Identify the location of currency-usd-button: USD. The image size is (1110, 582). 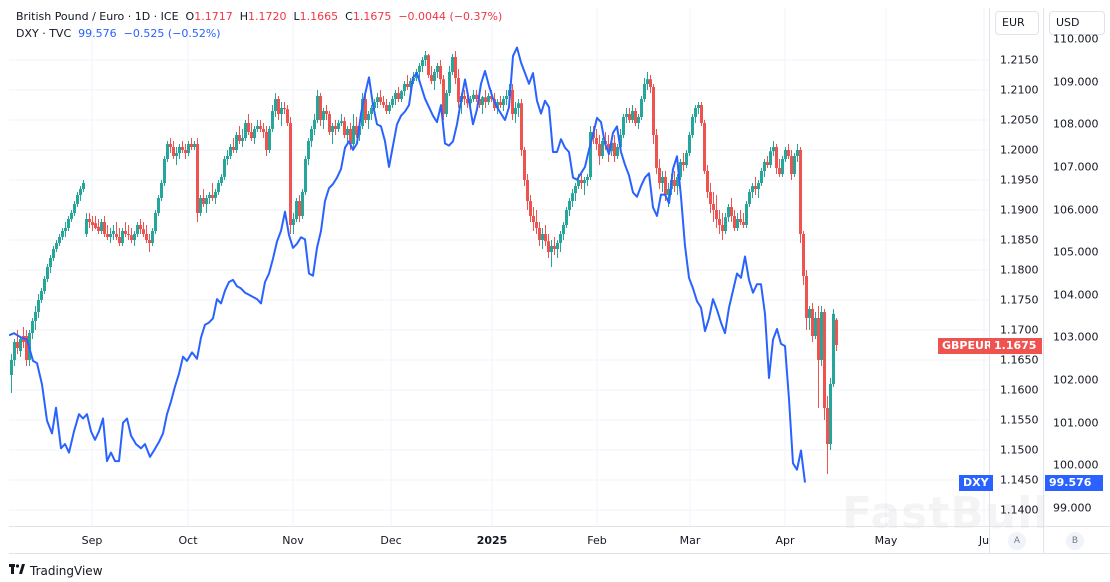
(1077, 23).